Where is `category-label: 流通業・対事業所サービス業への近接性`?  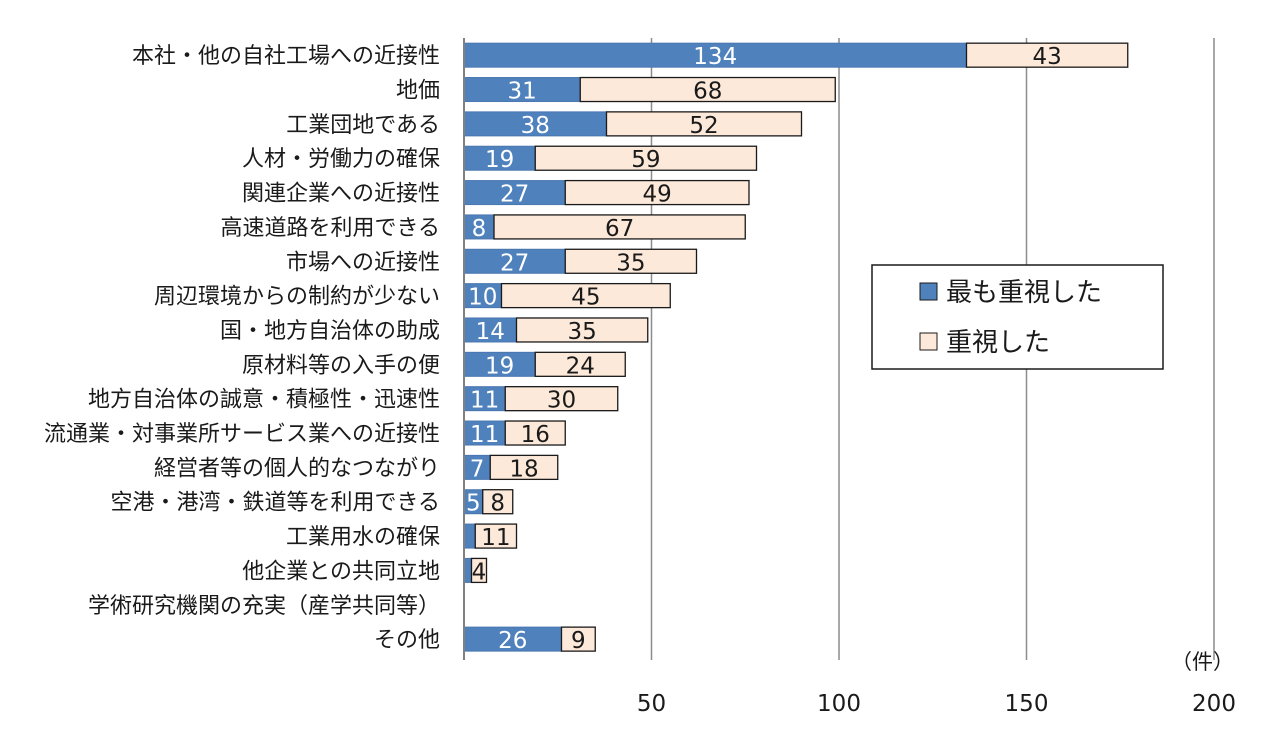
category-label: 流通業・対事業所サービス業への近接性 is located at coordinates (242, 434).